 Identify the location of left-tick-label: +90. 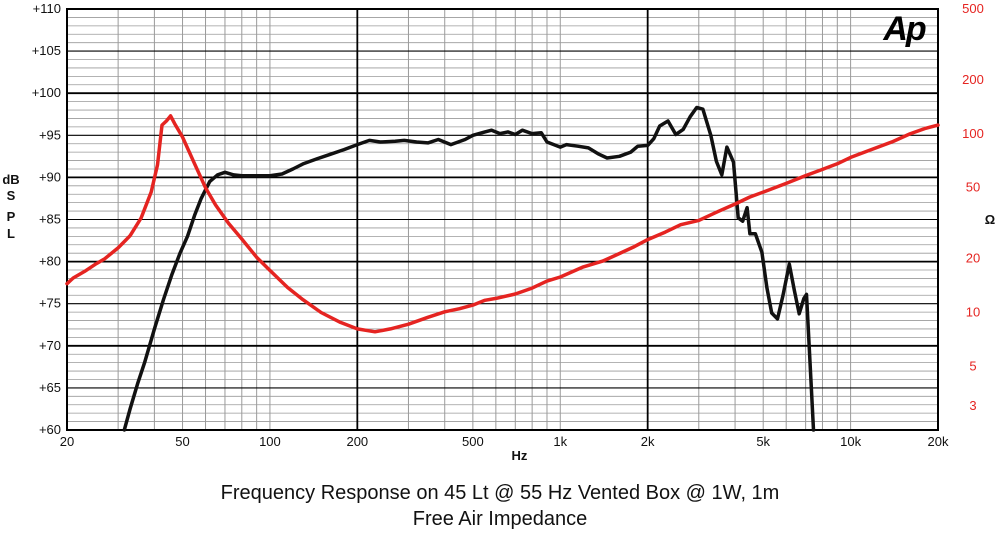
(50, 176).